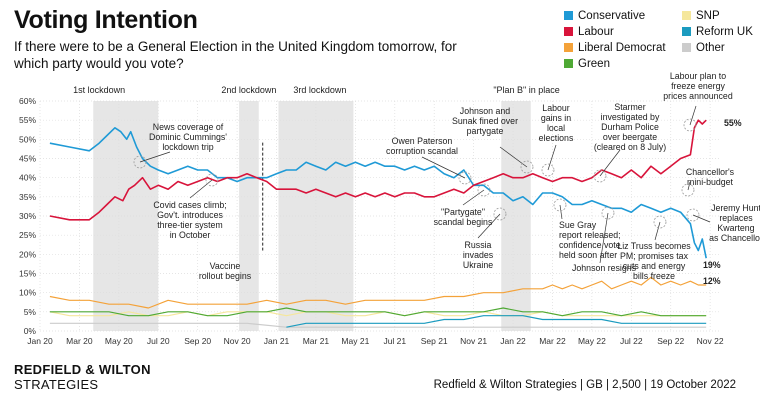  Describe the element at coordinates (158, 341) in the screenshot. I see `x-tick-label: Jul 20` at that location.